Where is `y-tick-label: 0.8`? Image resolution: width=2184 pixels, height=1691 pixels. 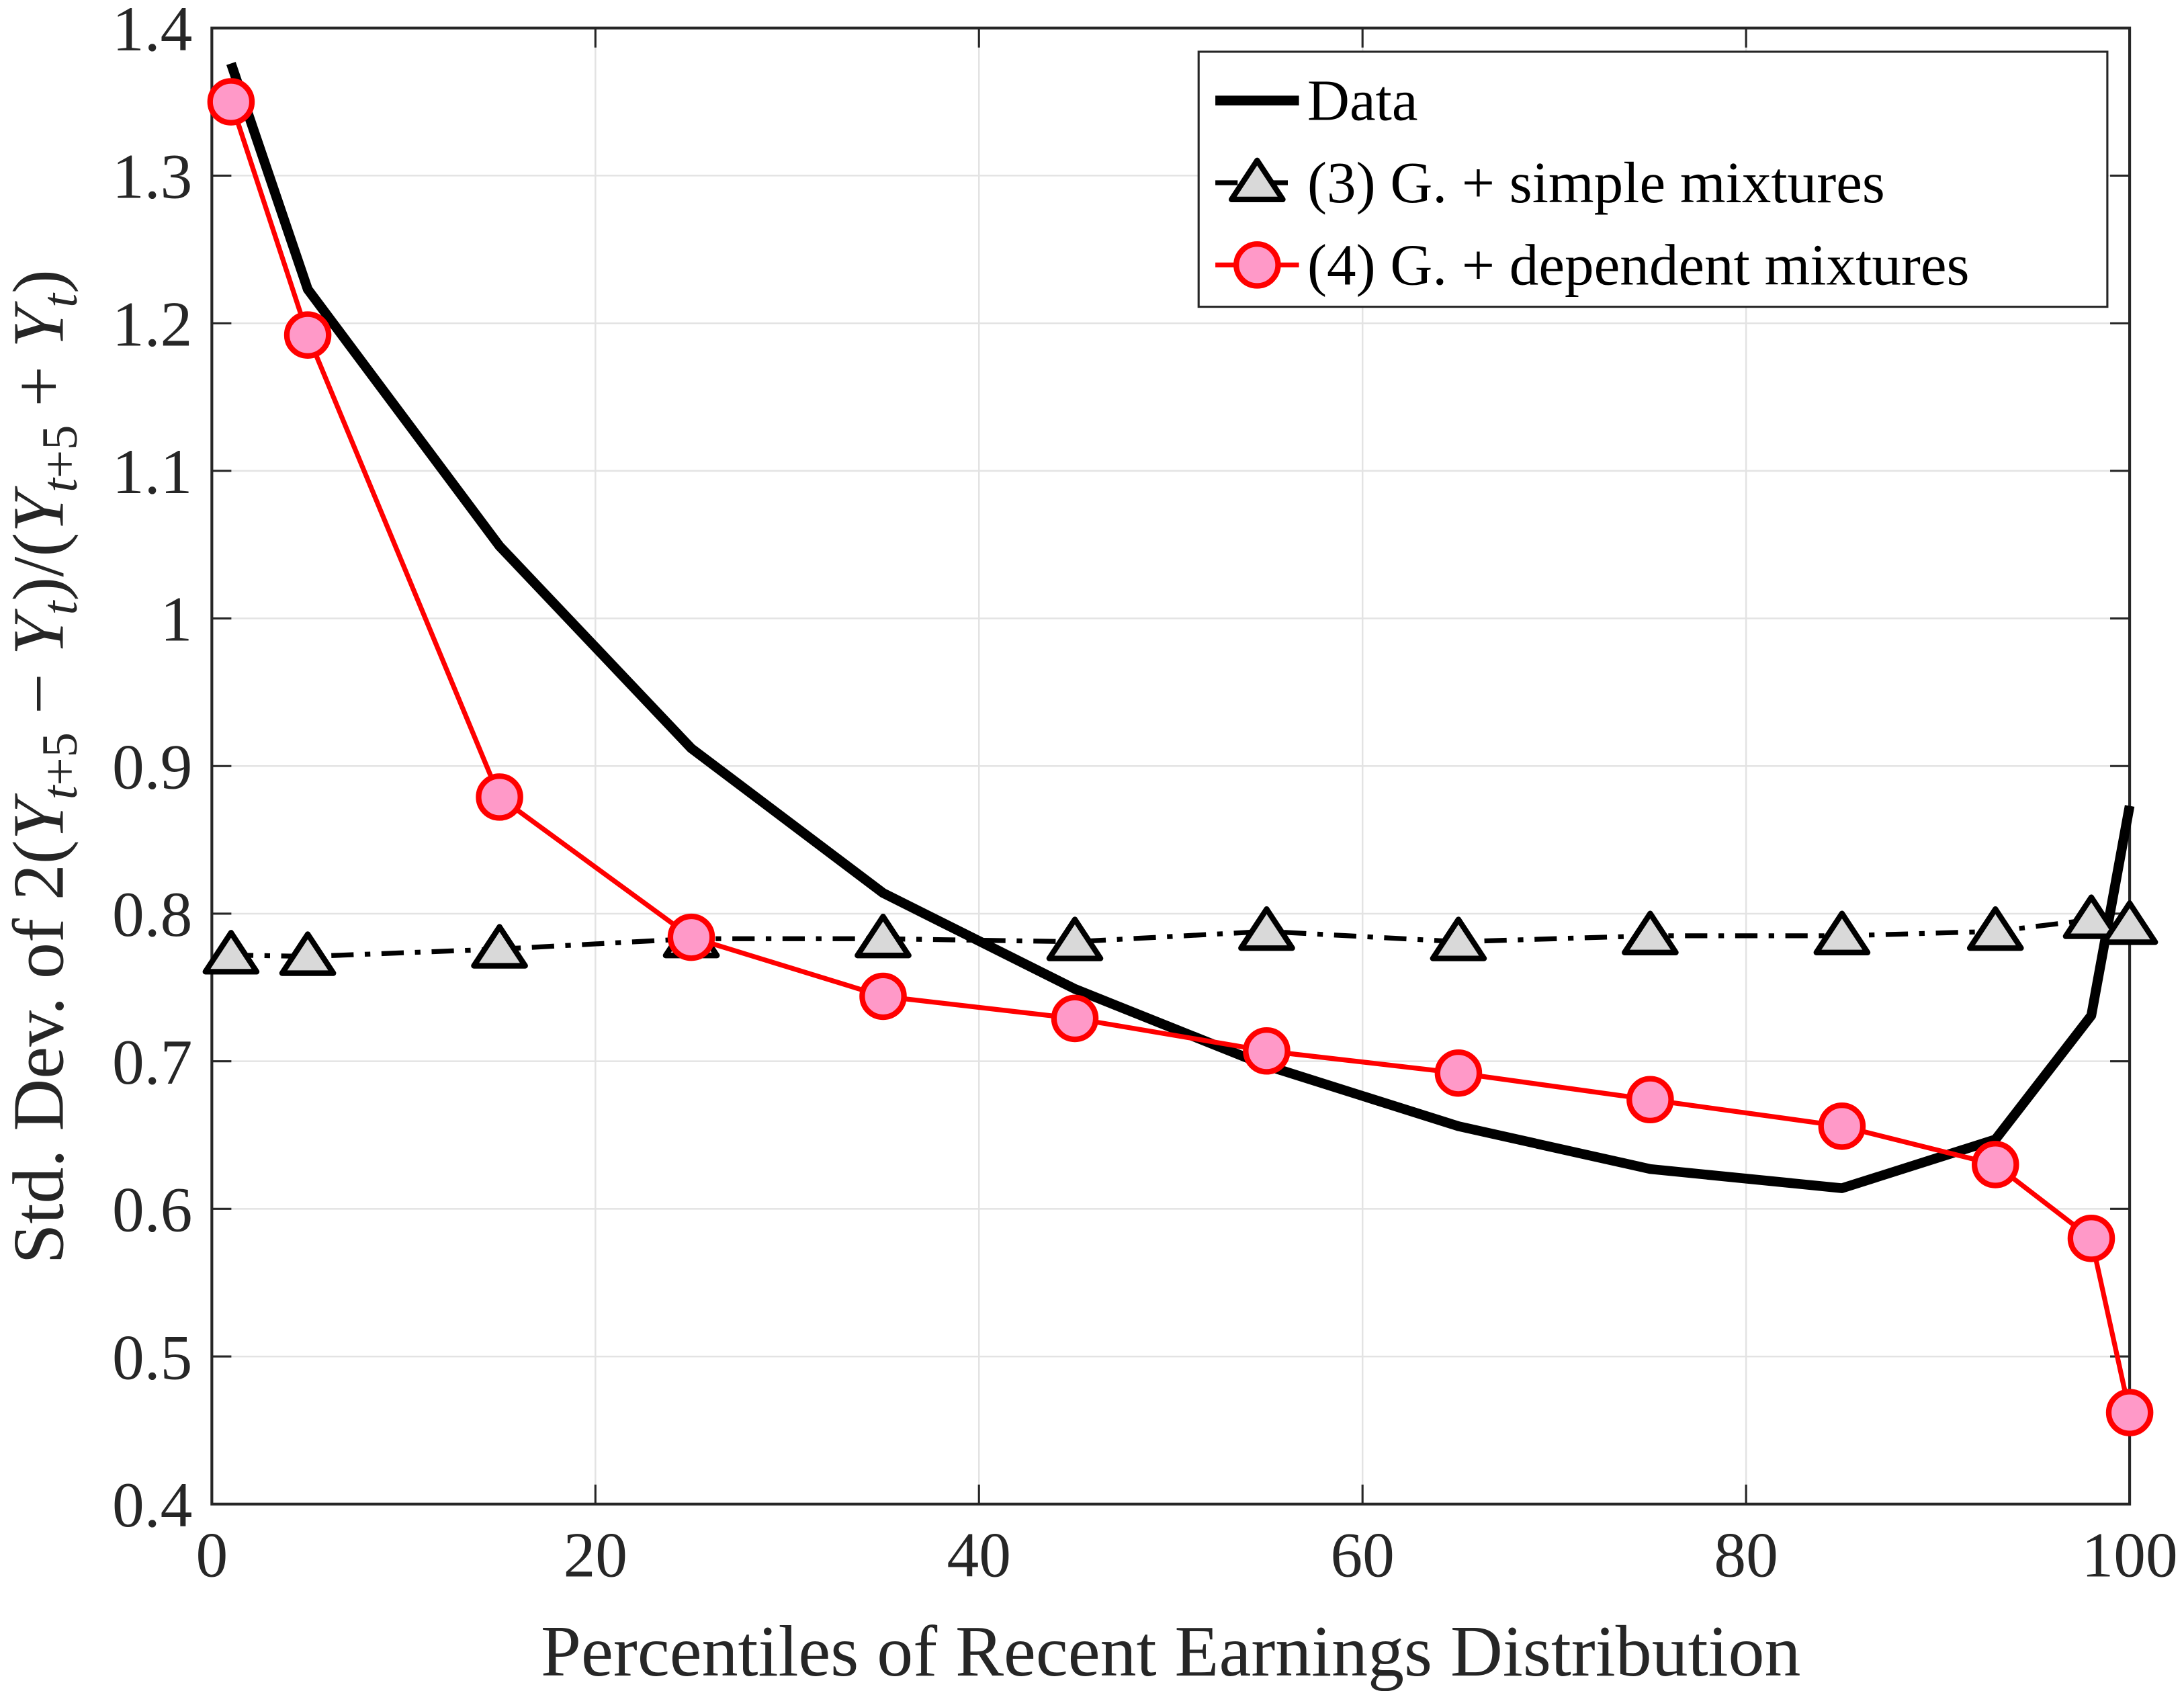 y-tick-label: 0.8 is located at coordinates (152, 914).